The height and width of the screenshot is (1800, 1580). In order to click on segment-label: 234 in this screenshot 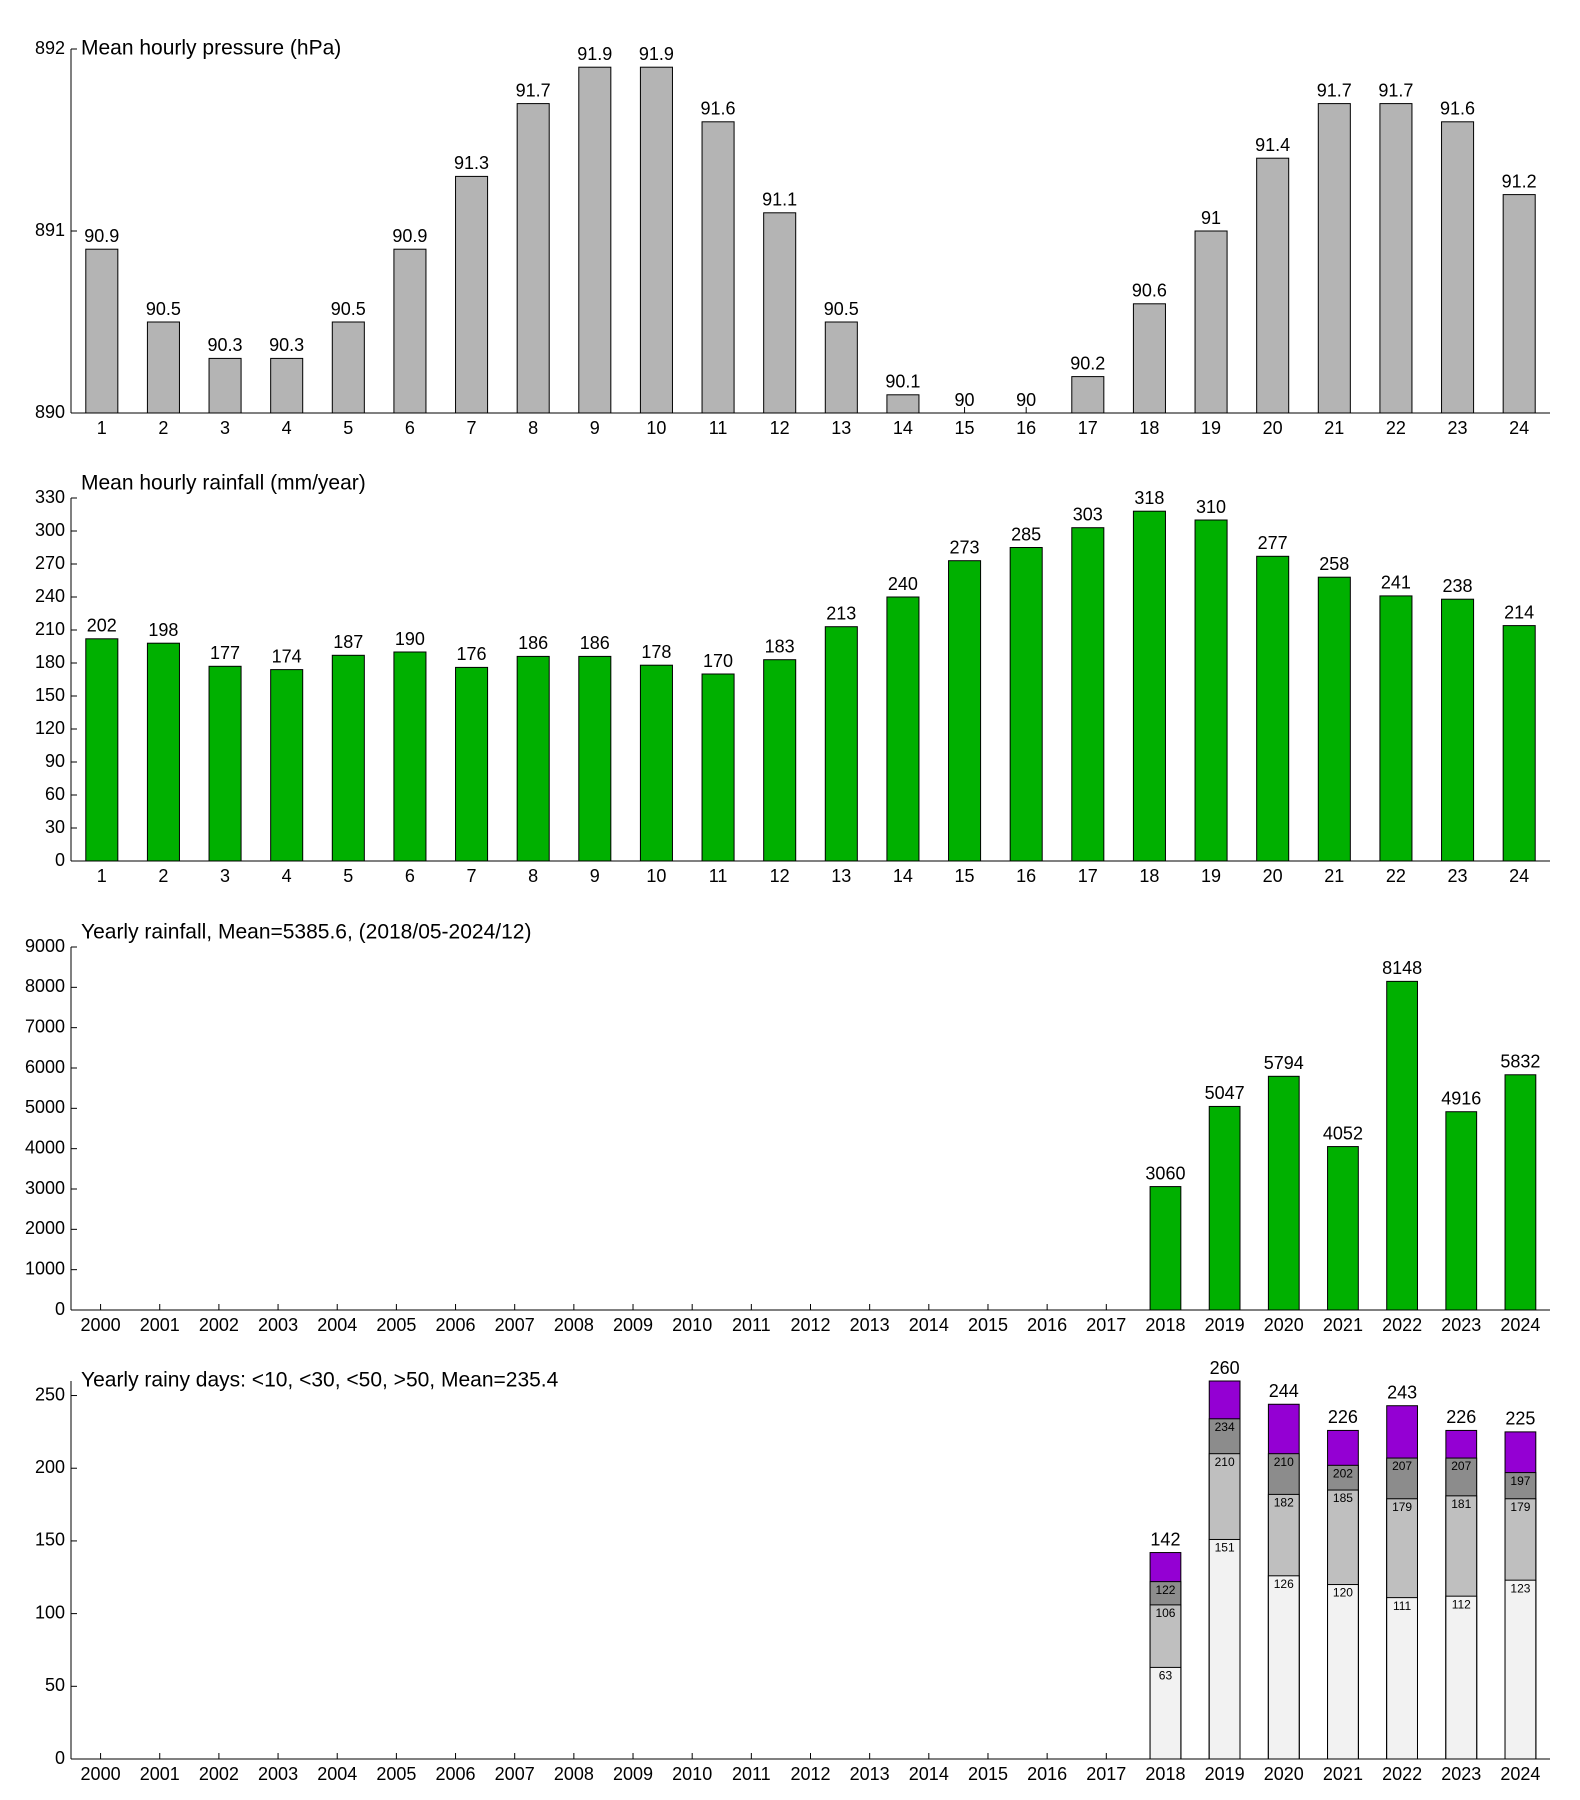, I will do `click(1225, 1427)`.